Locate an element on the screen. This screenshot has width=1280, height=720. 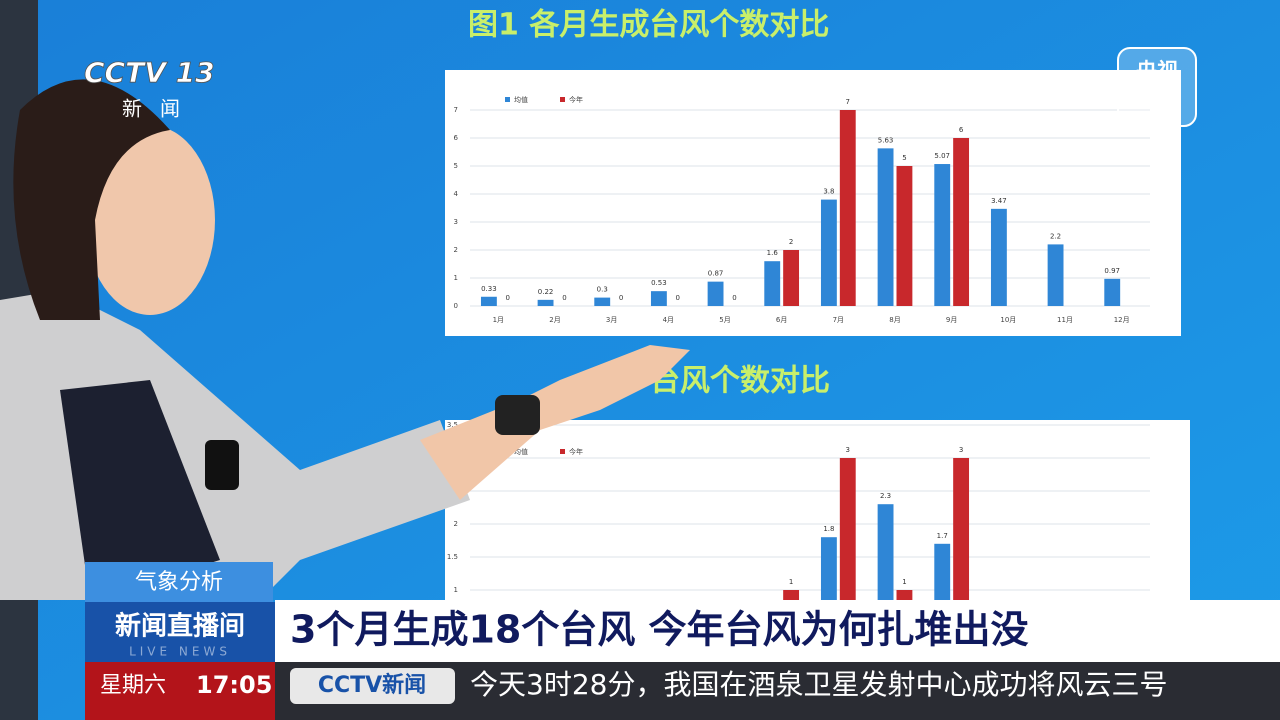
value-label: 5 is located at coordinates (904, 158).